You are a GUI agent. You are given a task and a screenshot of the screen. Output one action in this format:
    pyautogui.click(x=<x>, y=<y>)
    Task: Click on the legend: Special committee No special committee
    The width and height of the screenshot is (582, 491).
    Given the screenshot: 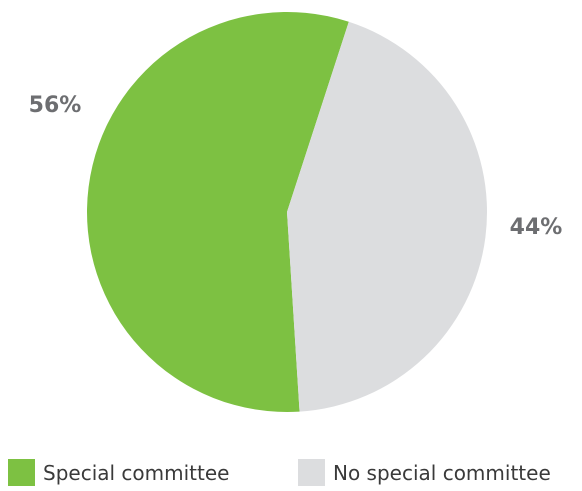 What is the action you would take?
    pyautogui.click(x=279, y=472)
    